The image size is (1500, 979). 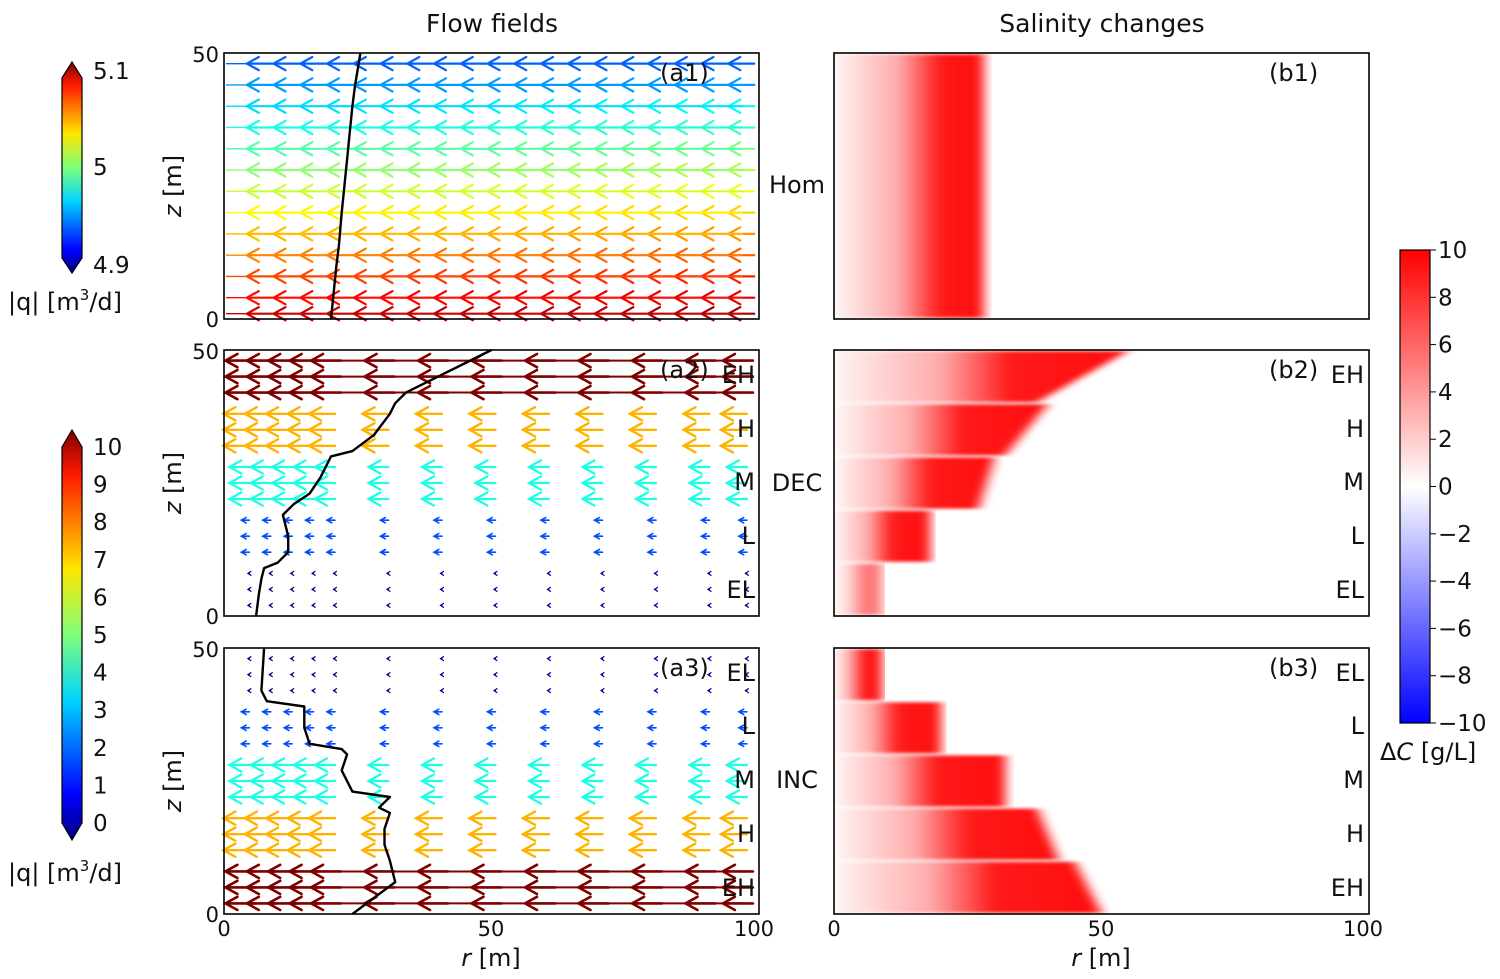 I want to click on xlabel-b3: r [m], so click(x=1101, y=958).